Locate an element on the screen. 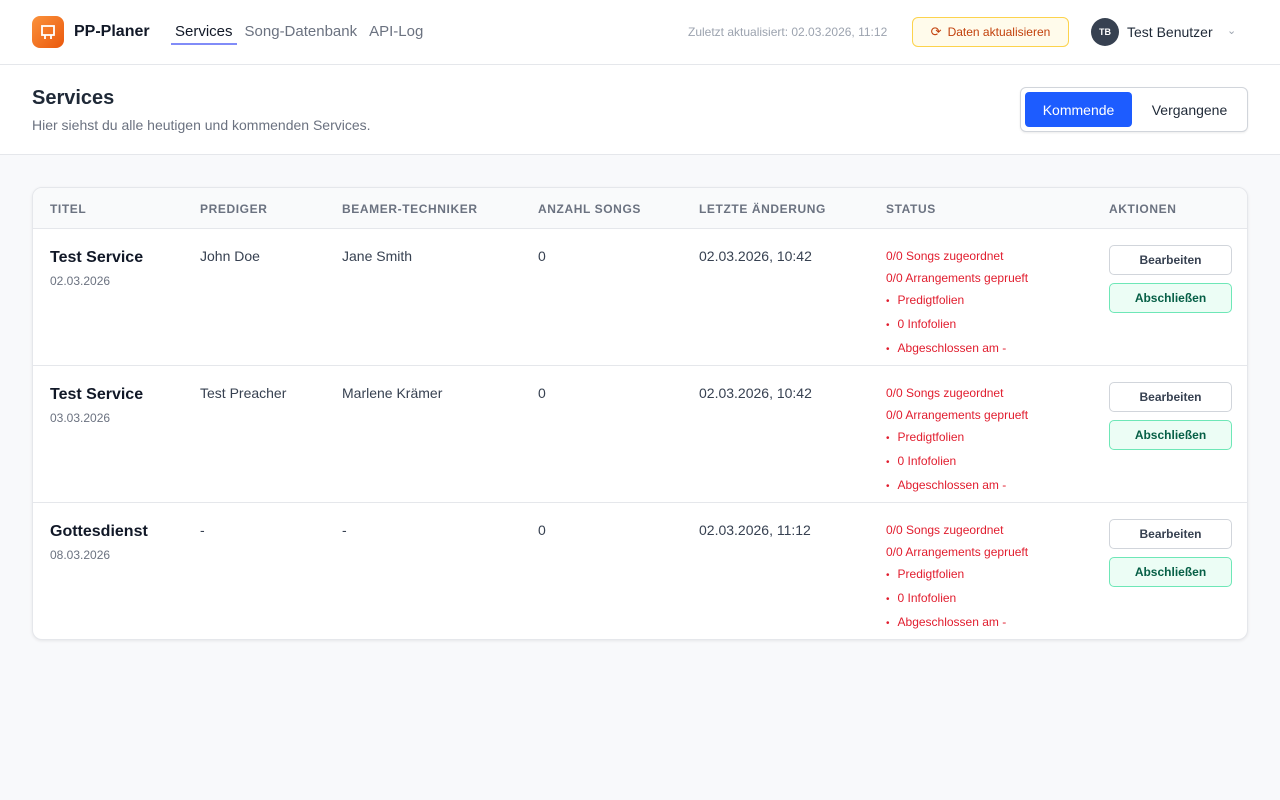 This screenshot has width=1280, height=800. last-changed: 02.03.2026, 11:12 is located at coordinates (755, 530).